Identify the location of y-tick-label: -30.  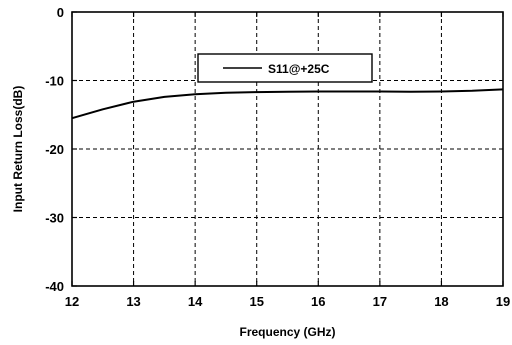
(54, 218).